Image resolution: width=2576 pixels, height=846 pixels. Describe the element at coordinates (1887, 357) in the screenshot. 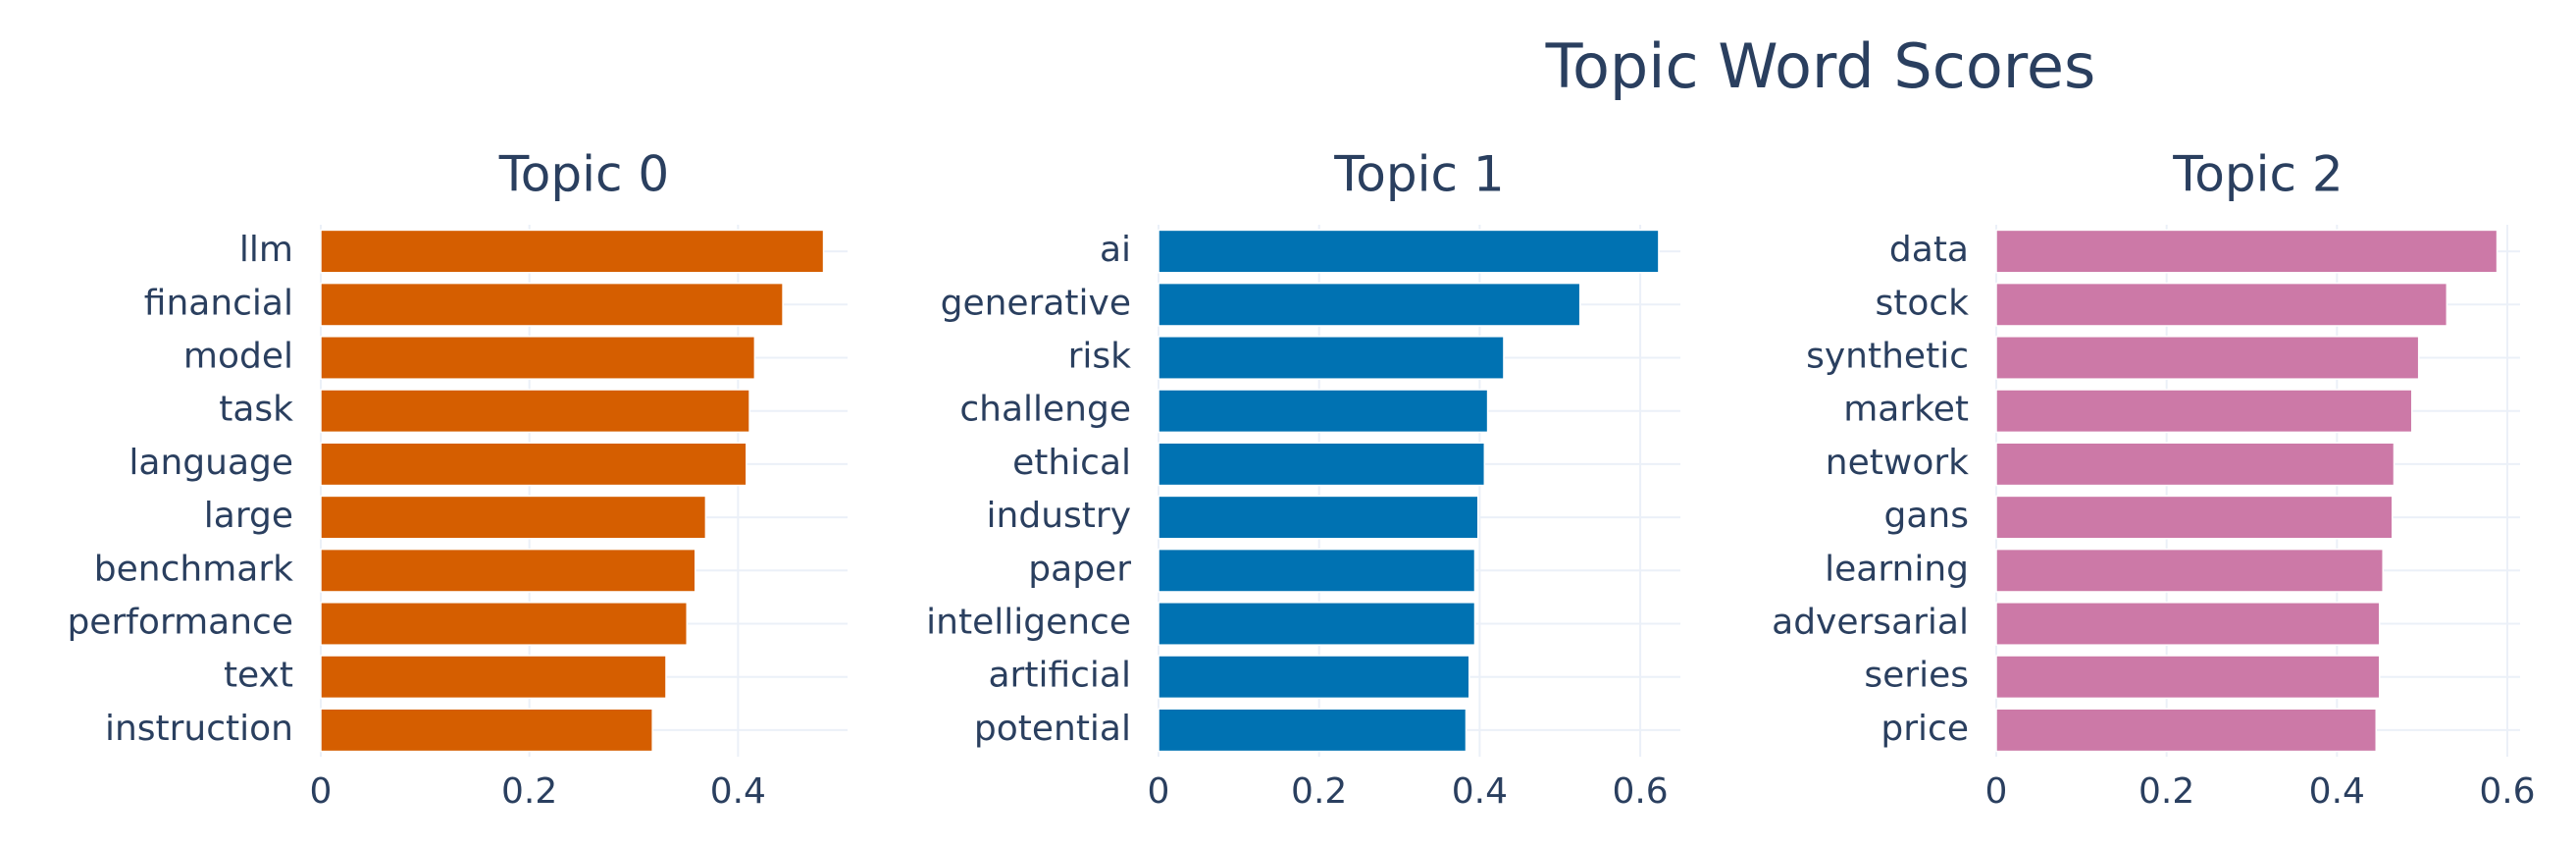

I see `y-tick-label: synthetic` at that location.